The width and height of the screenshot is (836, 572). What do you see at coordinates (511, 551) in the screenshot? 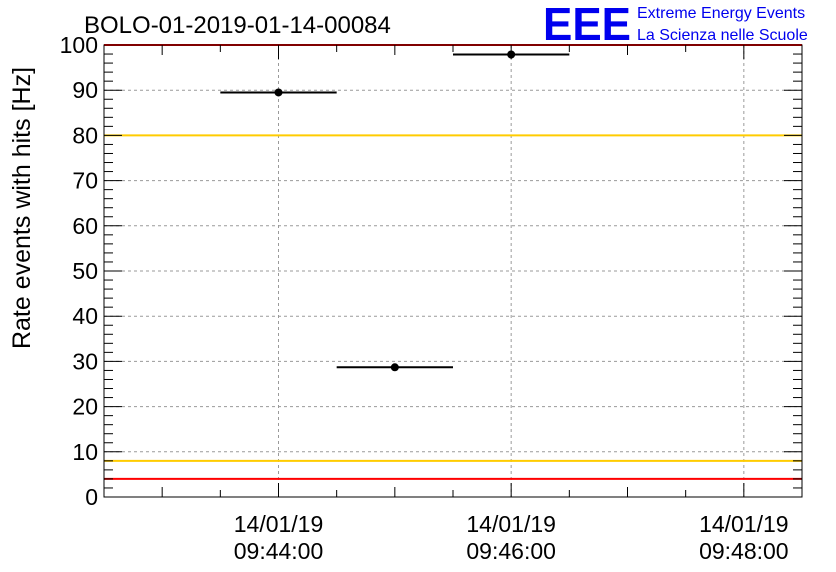
I see `x-tick-label-time: 09:46:00` at bounding box center [511, 551].